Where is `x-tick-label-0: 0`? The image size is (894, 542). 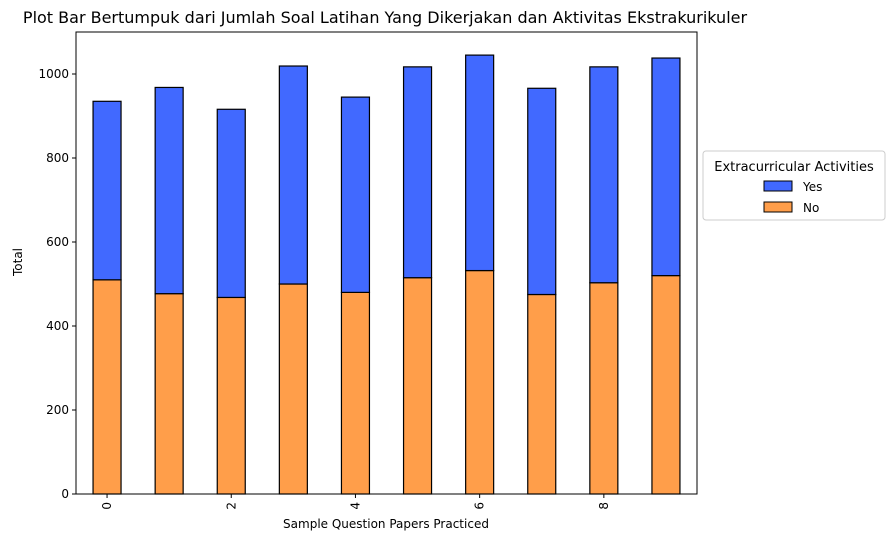
x-tick-label-0: 0 is located at coordinates (107, 506).